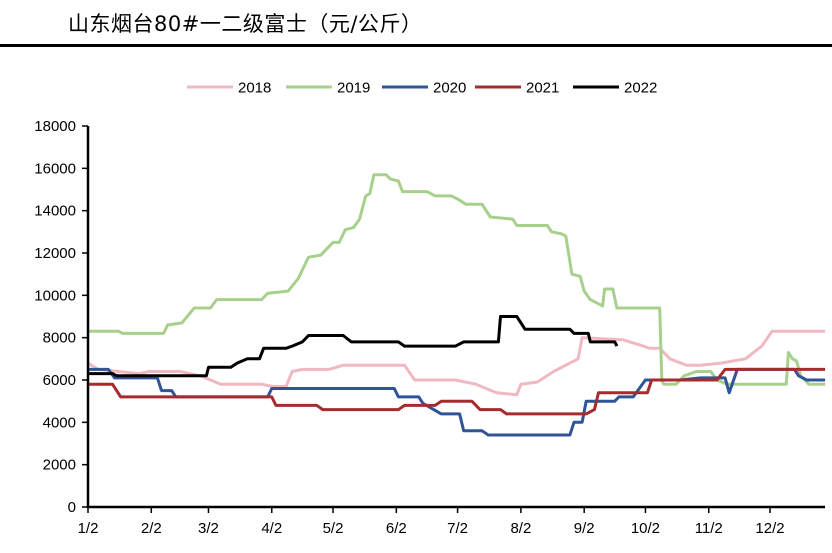 This screenshot has height=553, width=832. Describe the element at coordinates (55, 168) in the screenshot. I see `y-tick-label: 16000` at that location.